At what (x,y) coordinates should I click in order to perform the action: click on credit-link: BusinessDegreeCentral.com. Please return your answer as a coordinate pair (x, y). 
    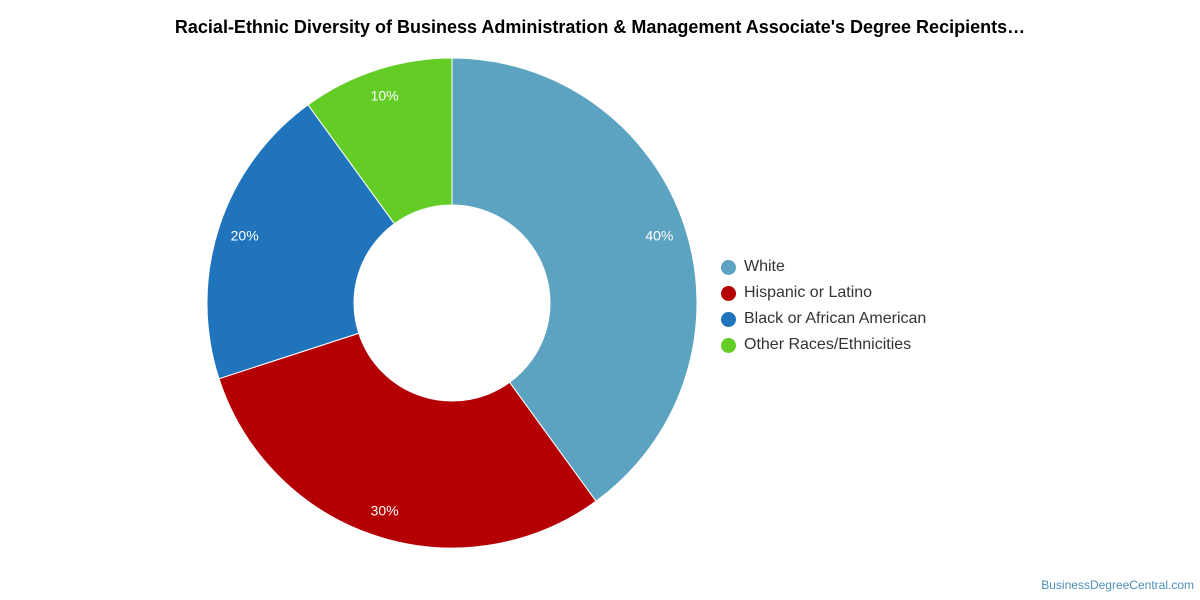
    Looking at the image, I should click on (1117, 585).